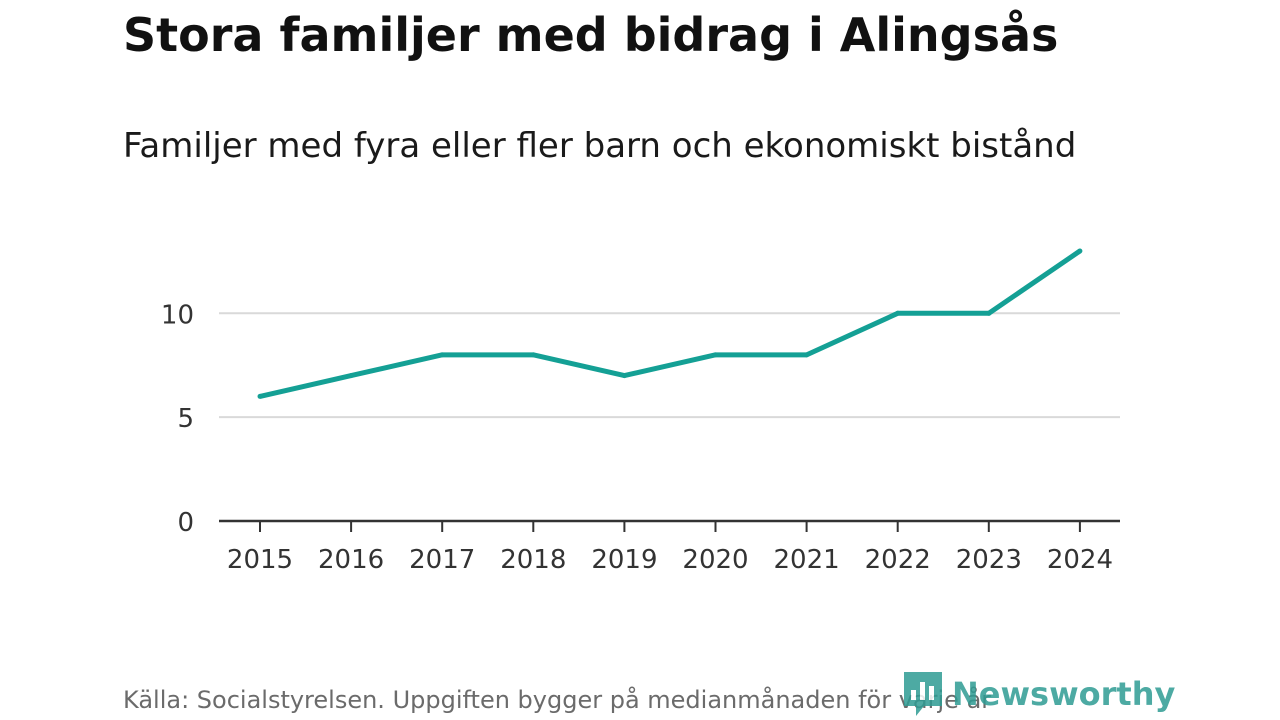 Image resolution: width=1280 pixels, height=720 pixels. I want to click on series-line, so click(670, 323).